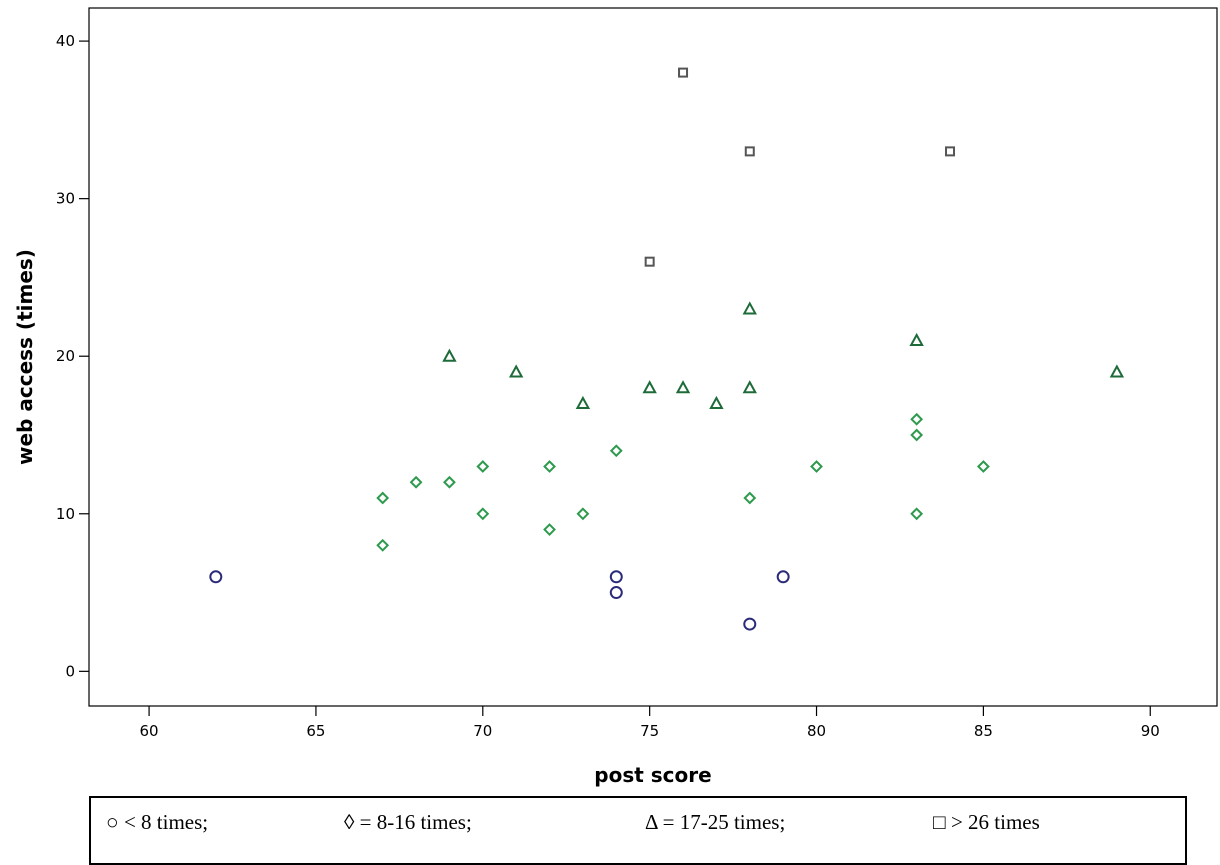 This screenshot has height=865, width=1220. What do you see at coordinates (315, 731) in the screenshot?
I see `x-tick-label: 65` at bounding box center [315, 731].